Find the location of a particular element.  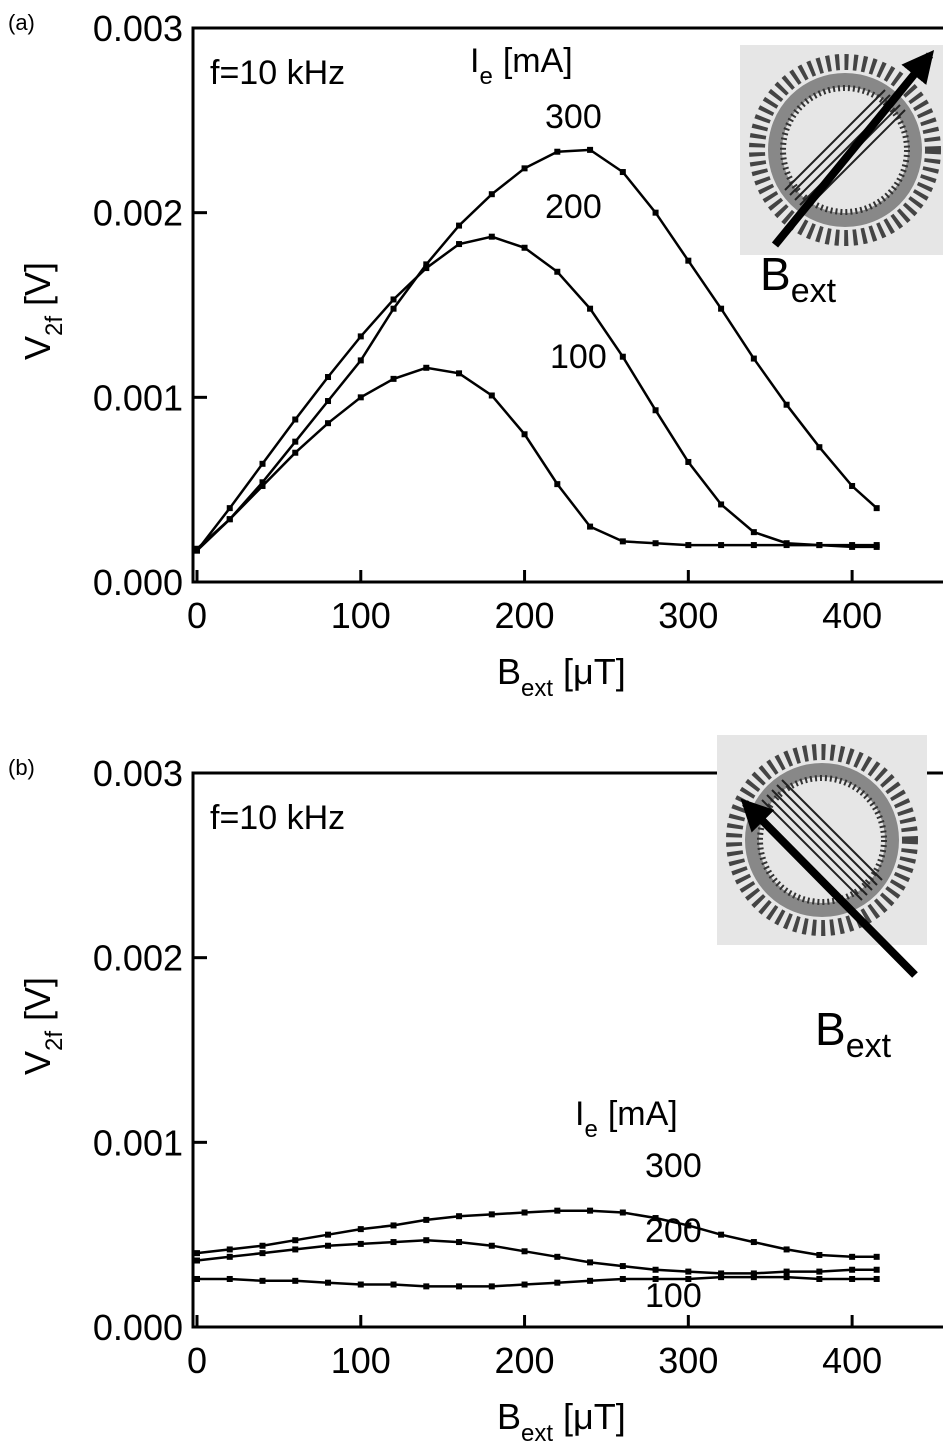

x-axis-label: Bext [μT] is located at coordinates (561, 676).